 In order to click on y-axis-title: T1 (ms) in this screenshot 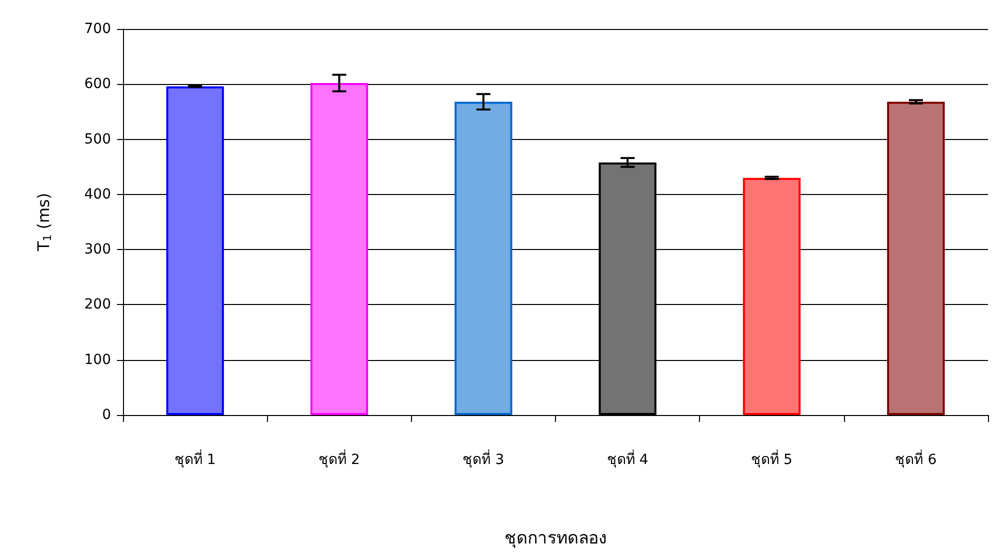, I will do `click(44, 222)`.